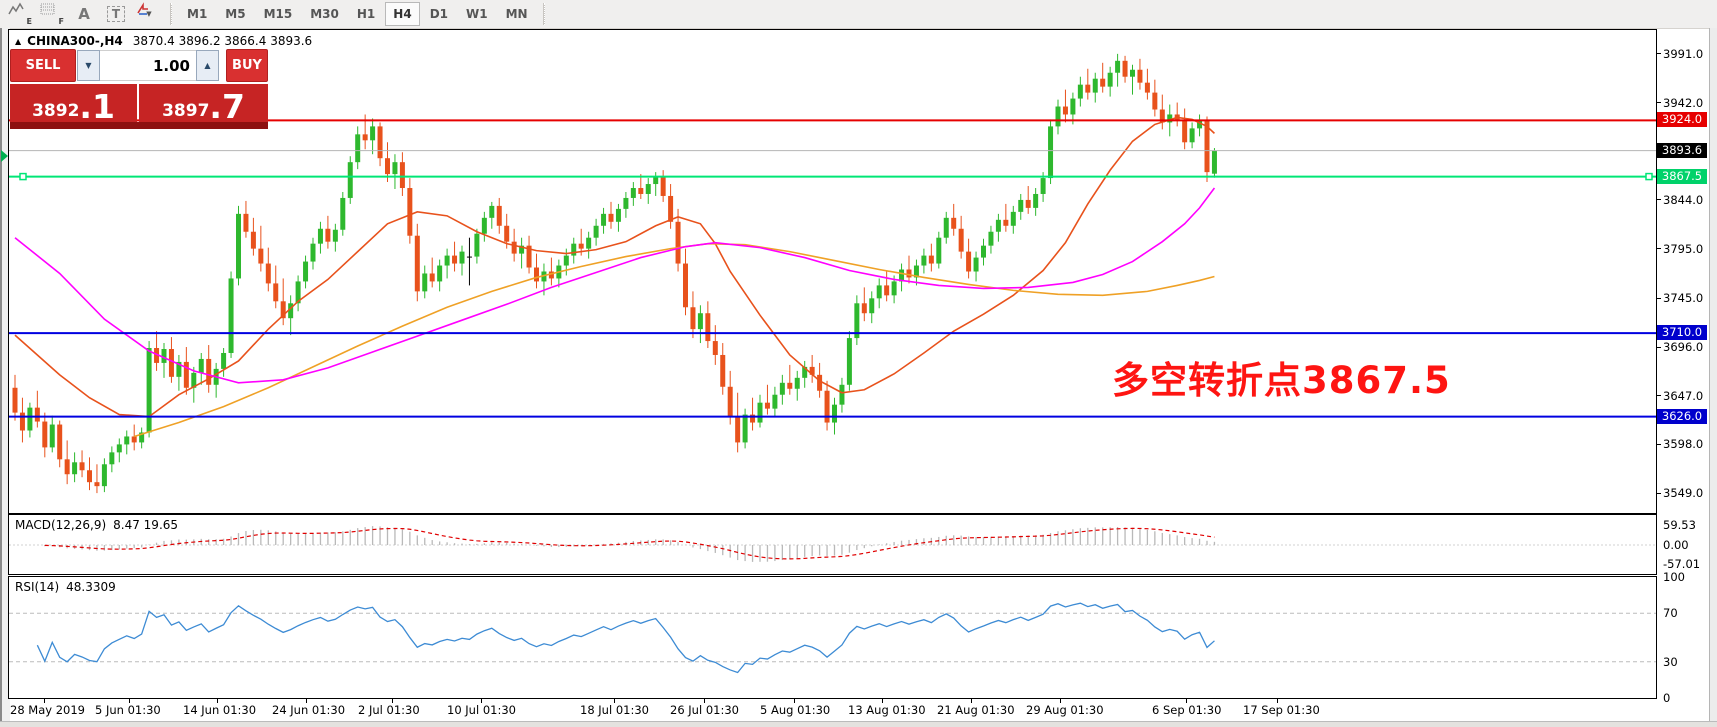 The height and width of the screenshot is (727, 1717). I want to click on timeframe-W1: W1, so click(477, 14).